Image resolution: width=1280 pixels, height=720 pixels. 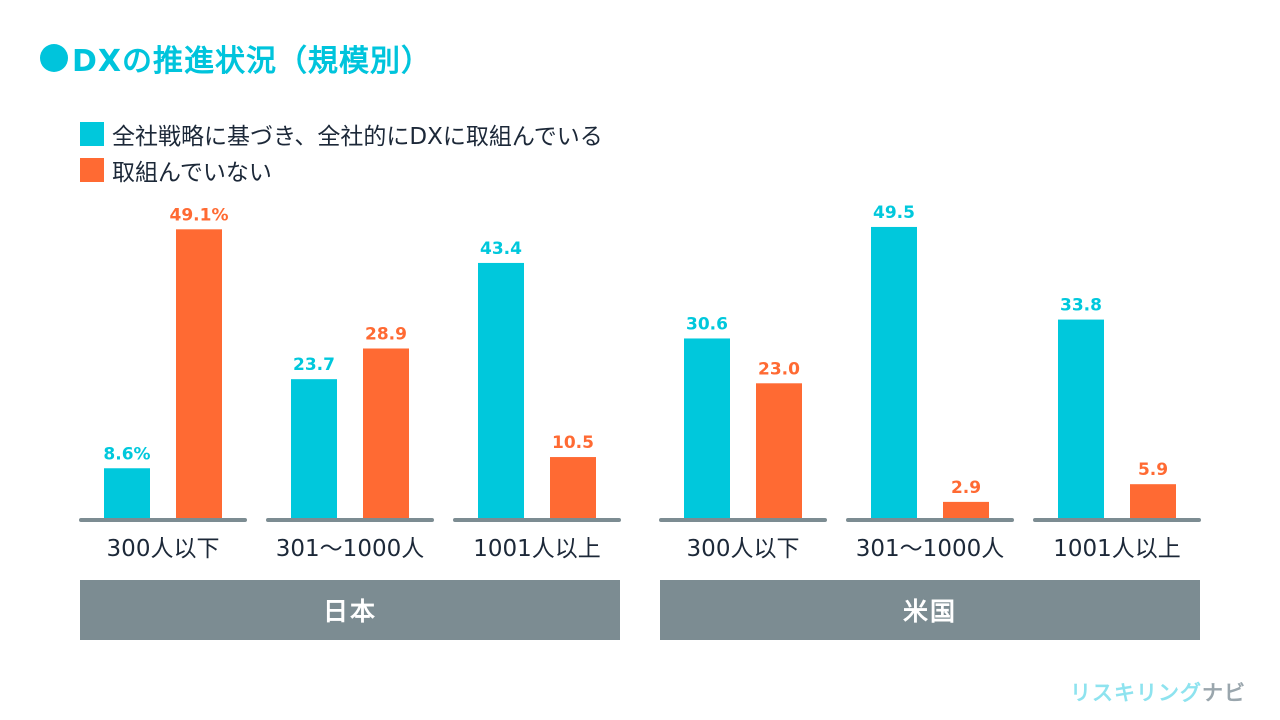 I want to click on data-label: 43.4, so click(x=501, y=249).